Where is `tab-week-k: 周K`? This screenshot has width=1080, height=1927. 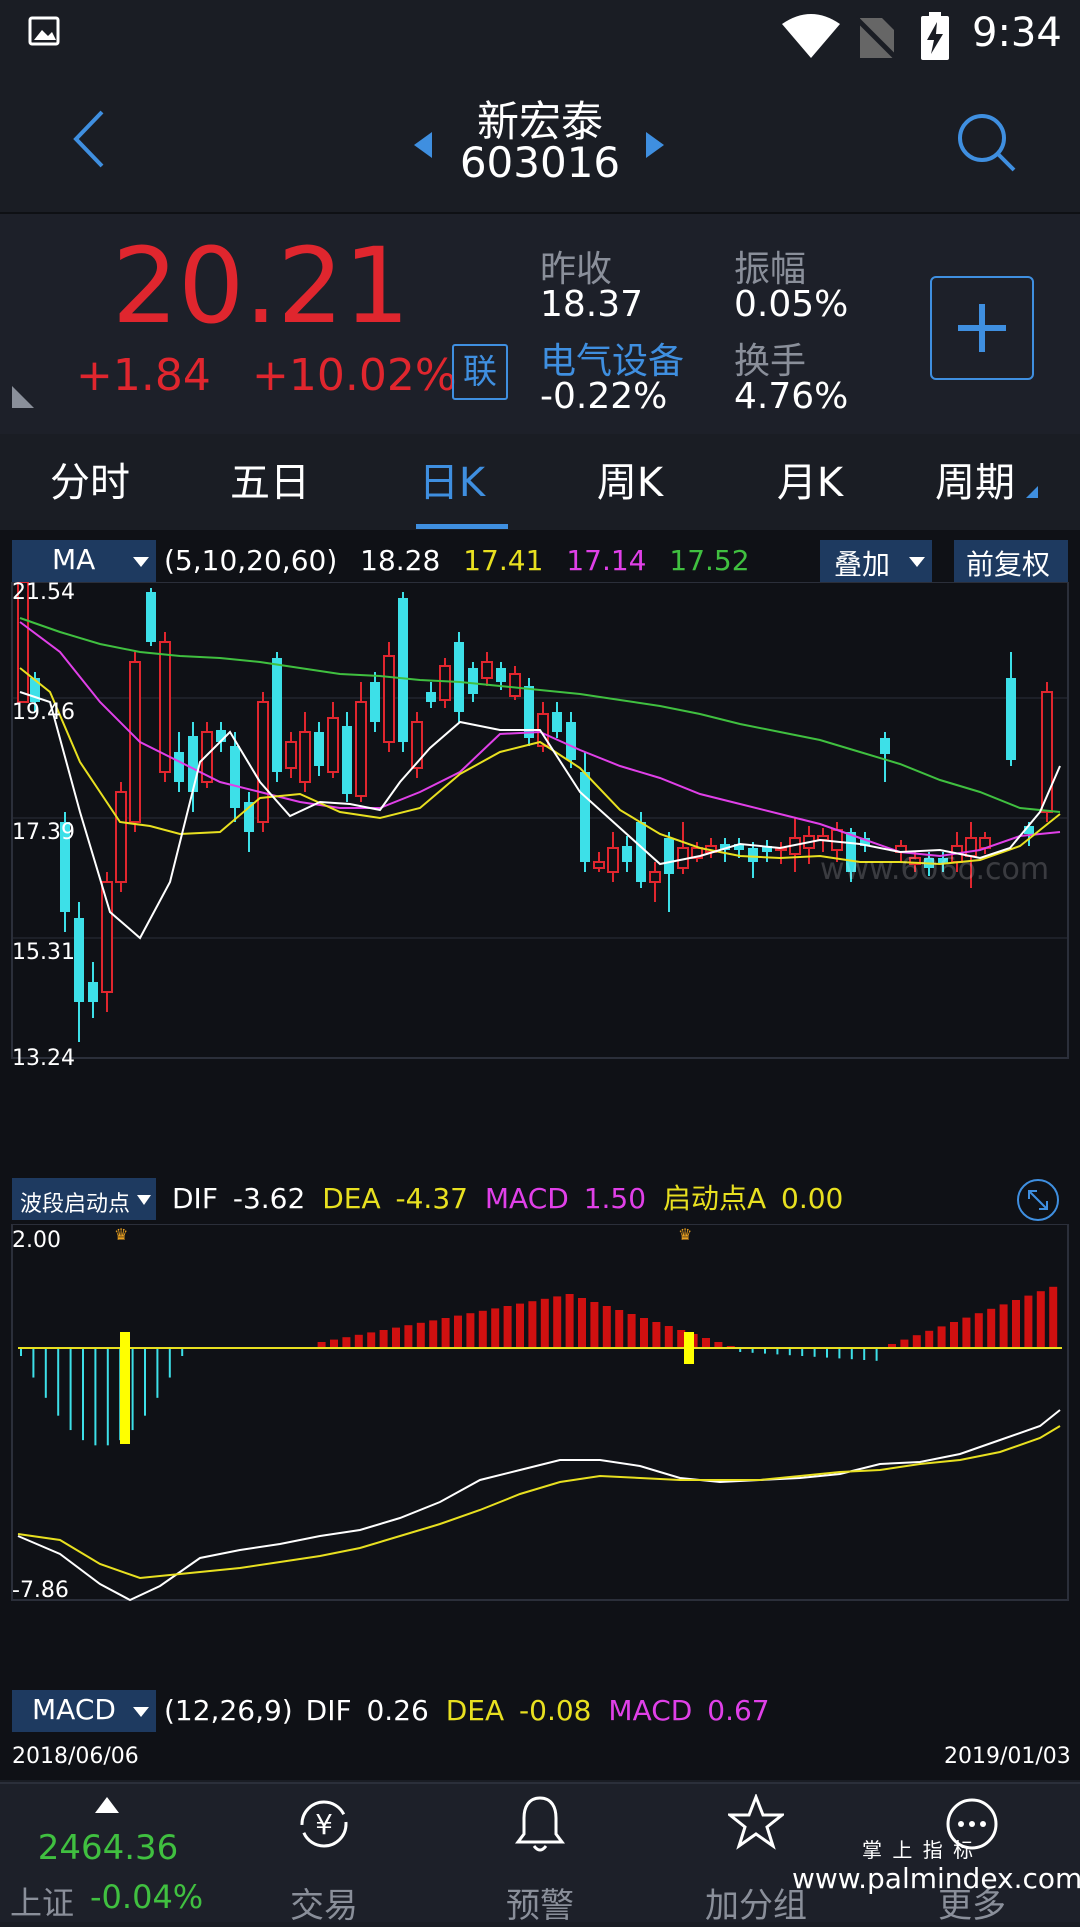 tab-week-k: 周K is located at coordinates (630, 483).